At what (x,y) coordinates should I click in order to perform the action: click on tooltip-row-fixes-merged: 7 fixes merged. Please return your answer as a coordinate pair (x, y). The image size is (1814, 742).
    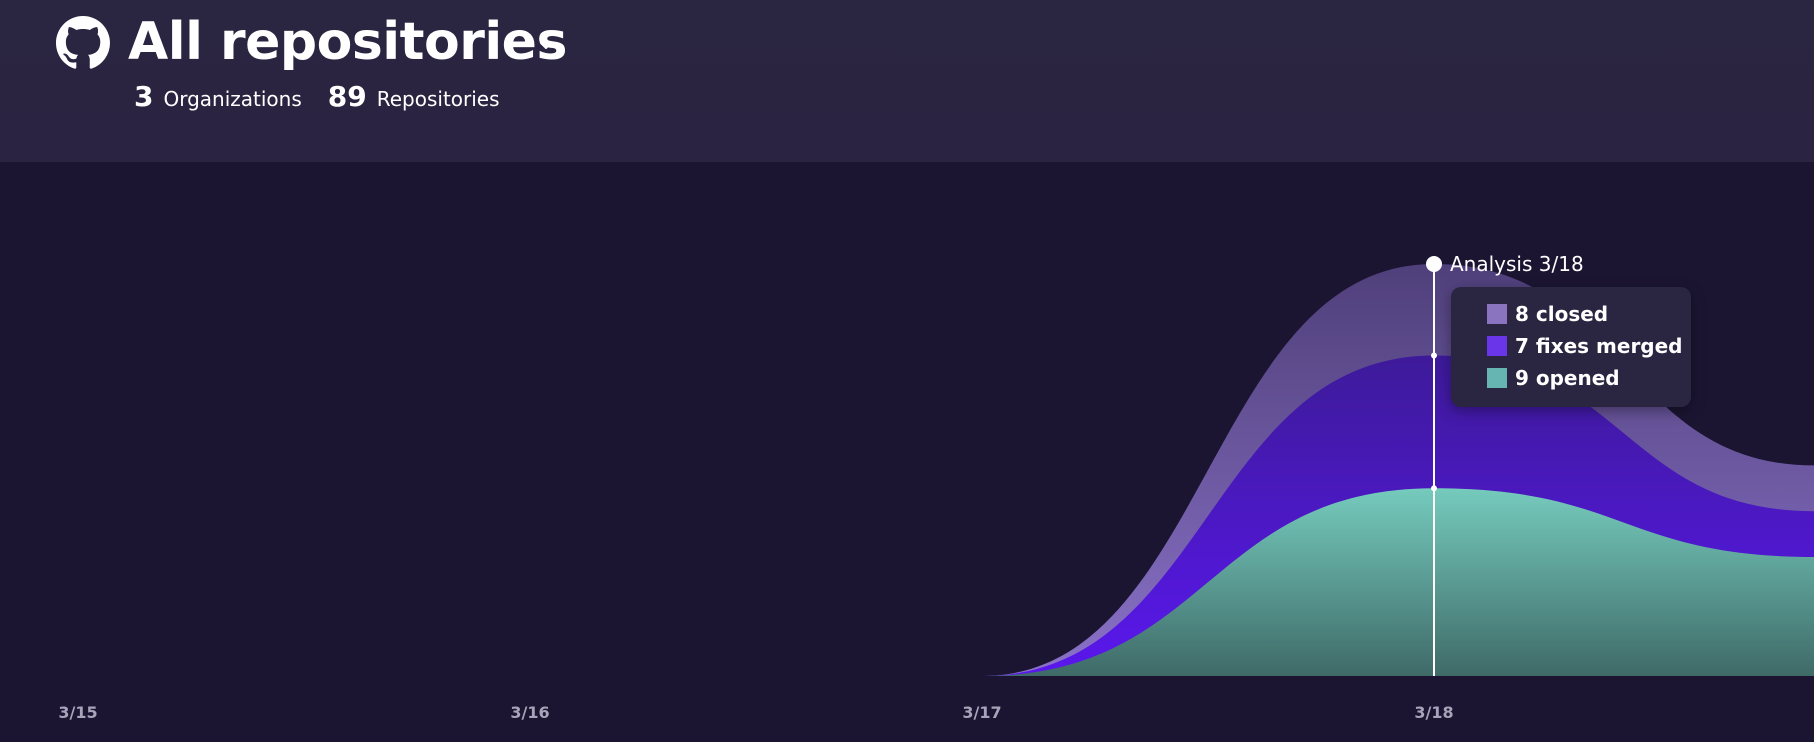
    Looking at the image, I should click on (1585, 346).